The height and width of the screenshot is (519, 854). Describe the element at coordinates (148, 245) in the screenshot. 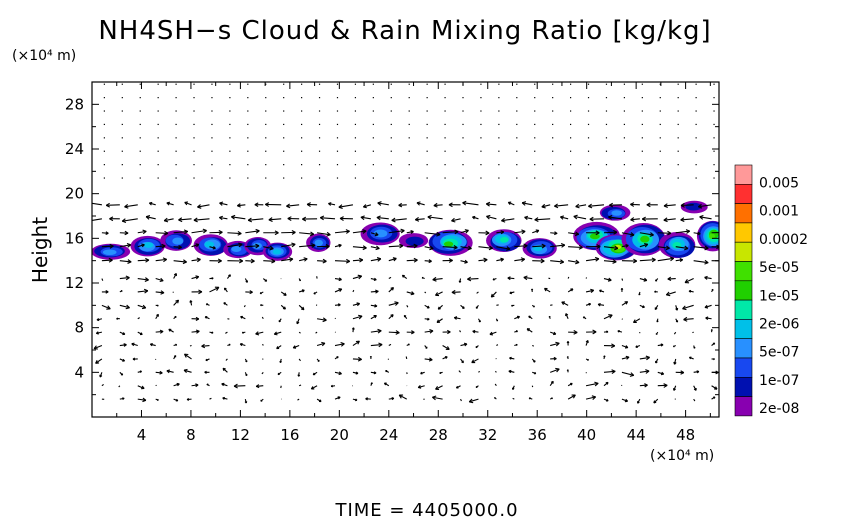

I see `cloud-contour` at that location.